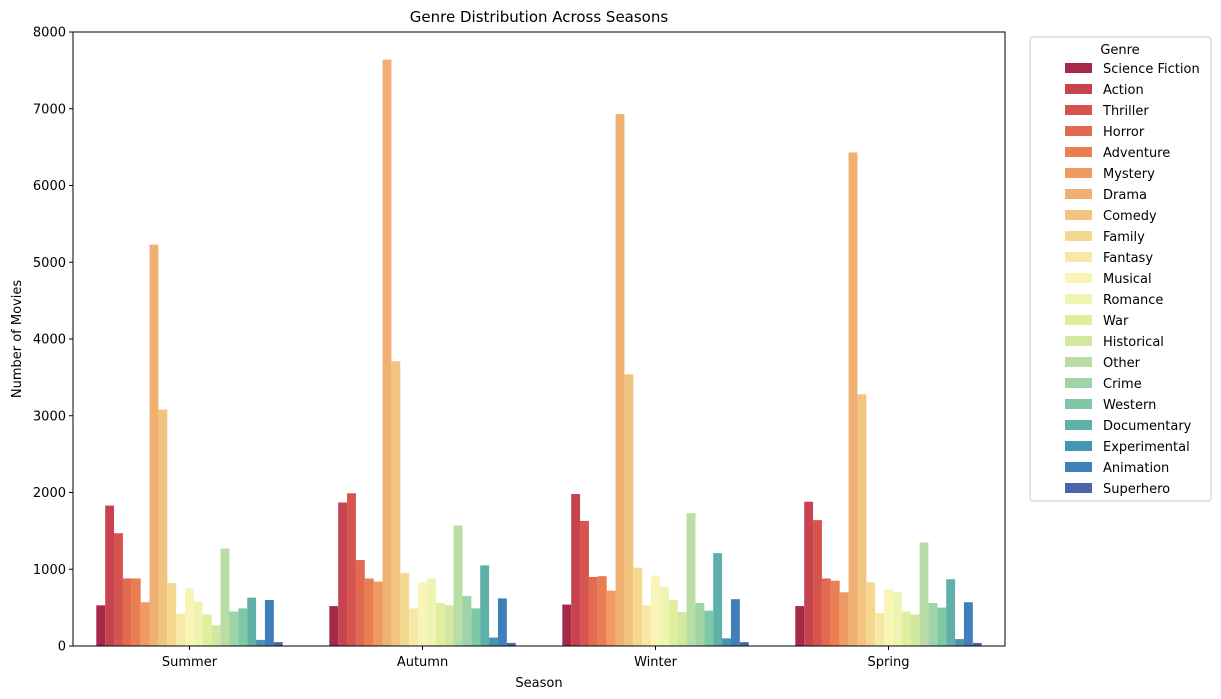 Image resolution: width=1221 pixels, height=699 pixels. I want to click on bar-horror-spring, so click(826, 612).